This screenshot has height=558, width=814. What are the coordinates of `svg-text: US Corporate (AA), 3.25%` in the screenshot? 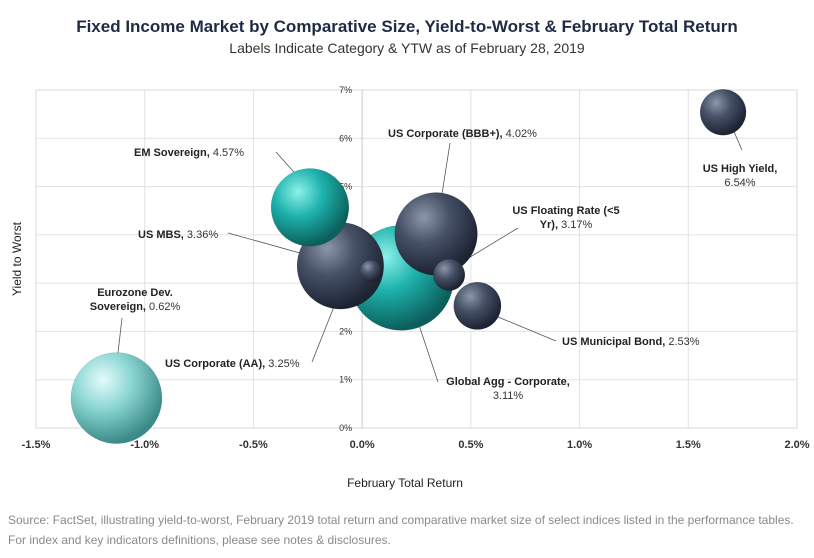 It's located at (232, 364).